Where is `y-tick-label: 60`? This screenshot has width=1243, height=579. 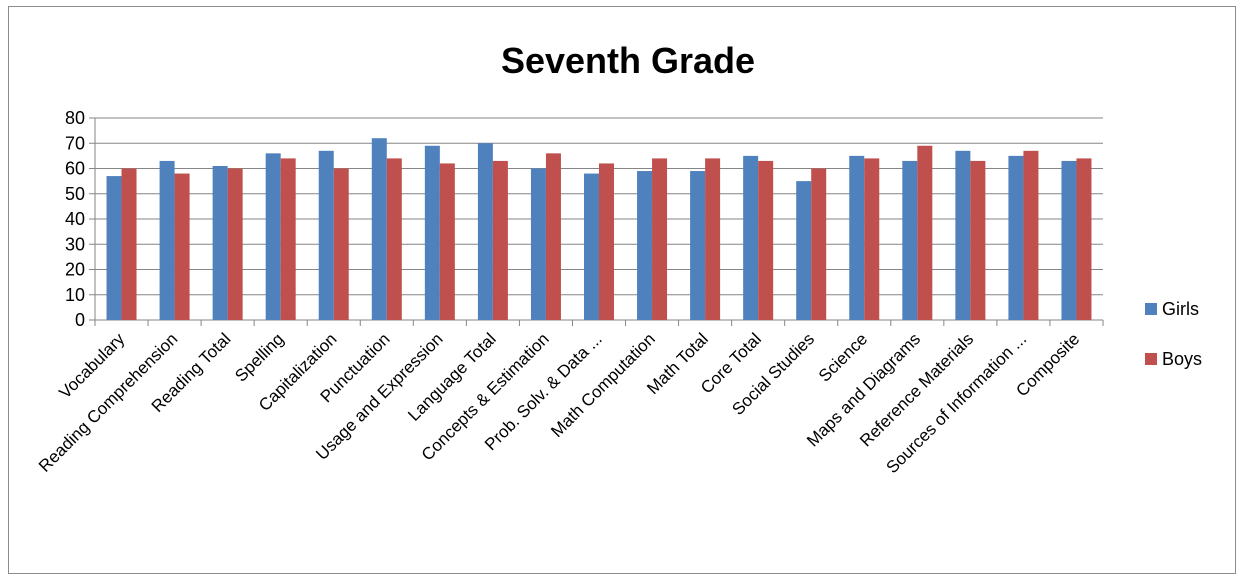
y-tick-label: 60 is located at coordinates (75, 169).